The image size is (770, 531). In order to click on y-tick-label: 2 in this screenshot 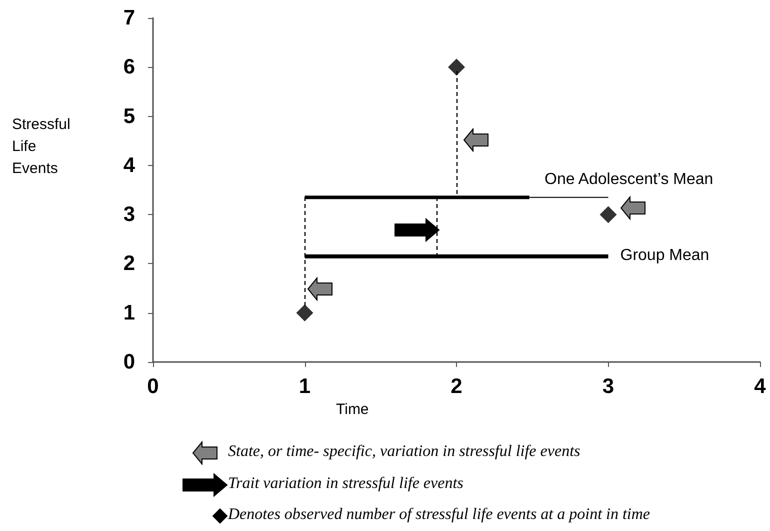, I will do `click(129, 264)`.